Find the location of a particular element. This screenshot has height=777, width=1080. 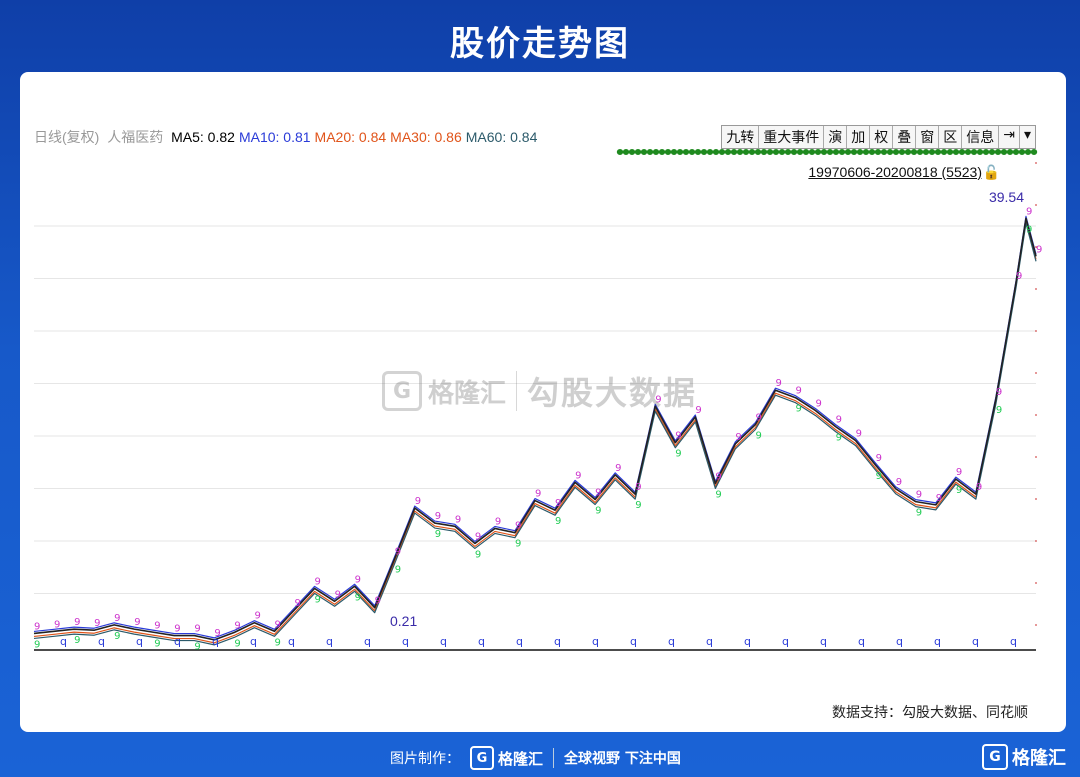

toolbar-button-10: ▾ is located at coordinates (1027, 137).